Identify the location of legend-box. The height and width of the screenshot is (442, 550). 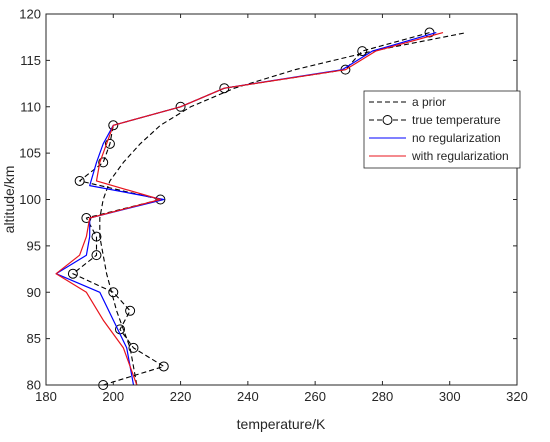
(442, 129).